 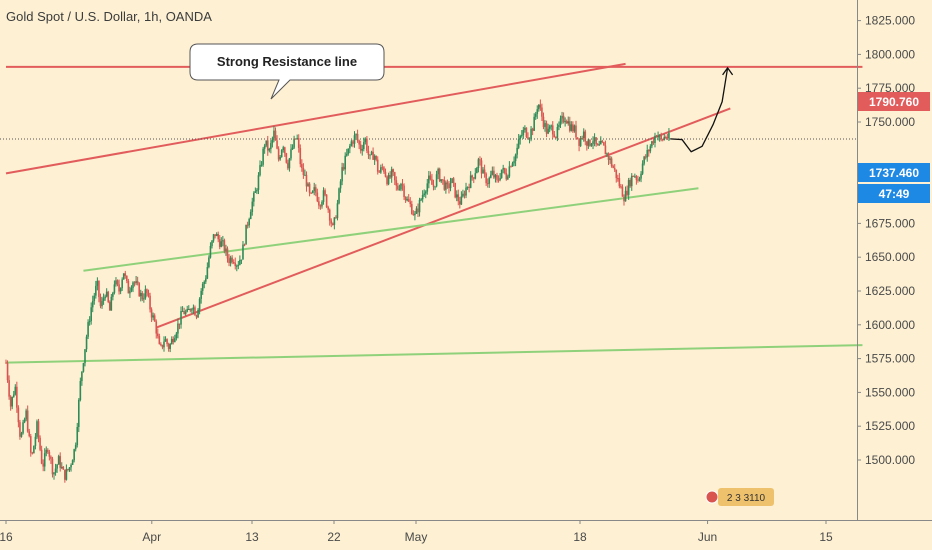 I want to click on annotation-callout: Strong Resistance line, so click(x=287, y=71).